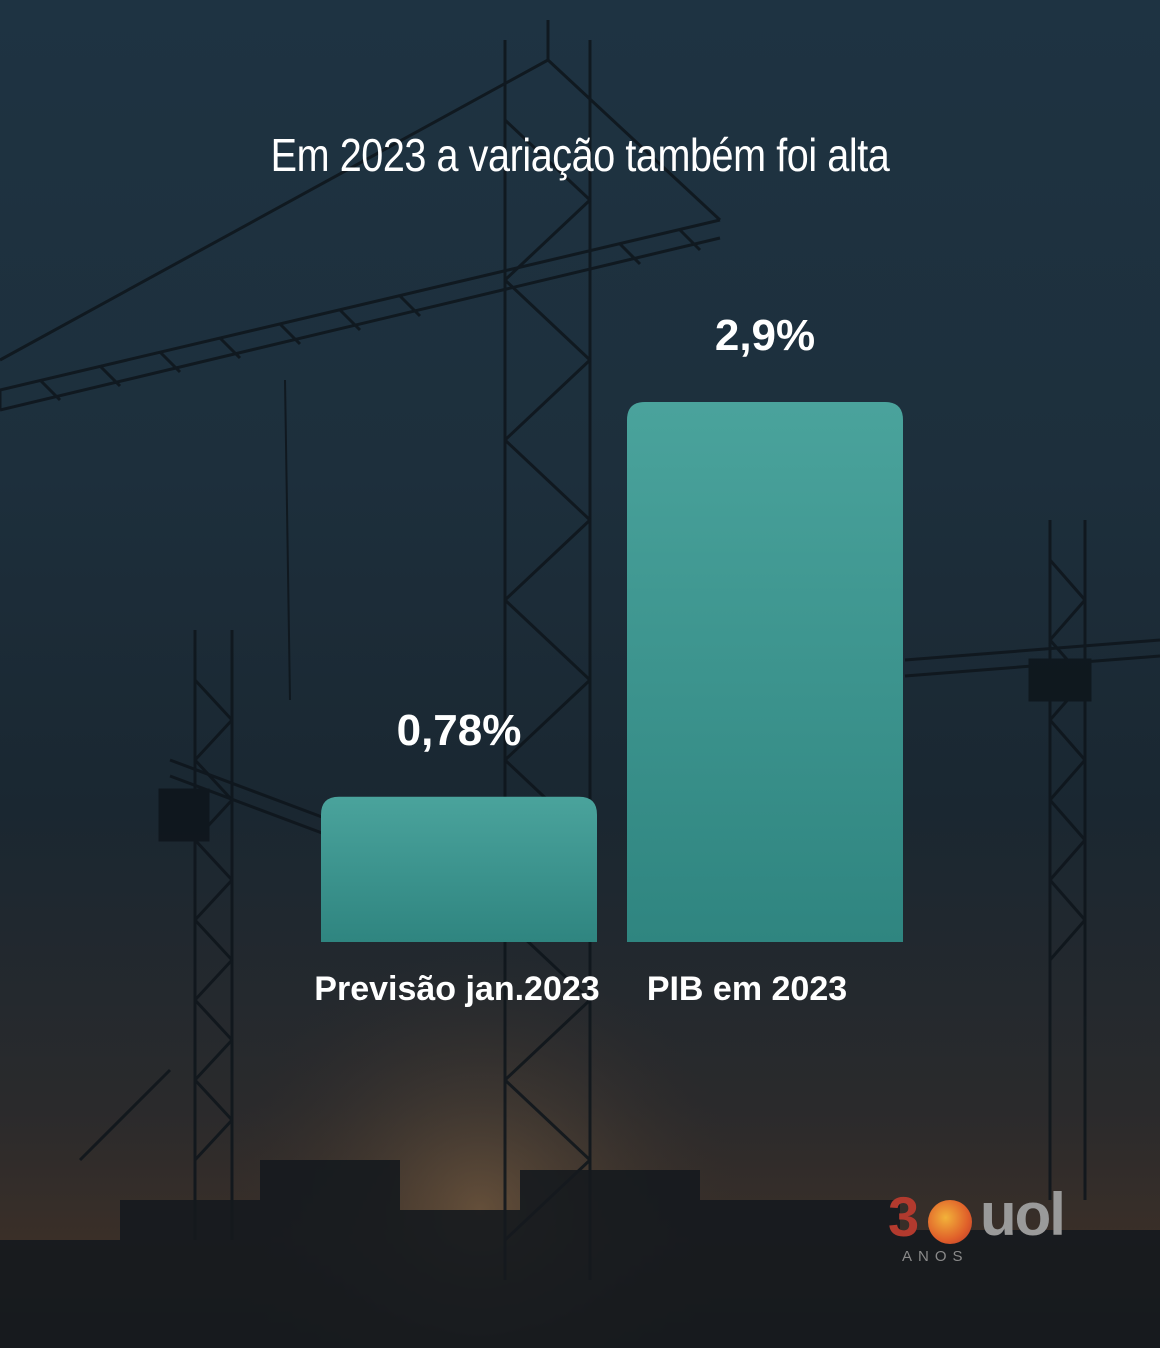  I want to click on logo-zero-icon, so click(950, 1222).